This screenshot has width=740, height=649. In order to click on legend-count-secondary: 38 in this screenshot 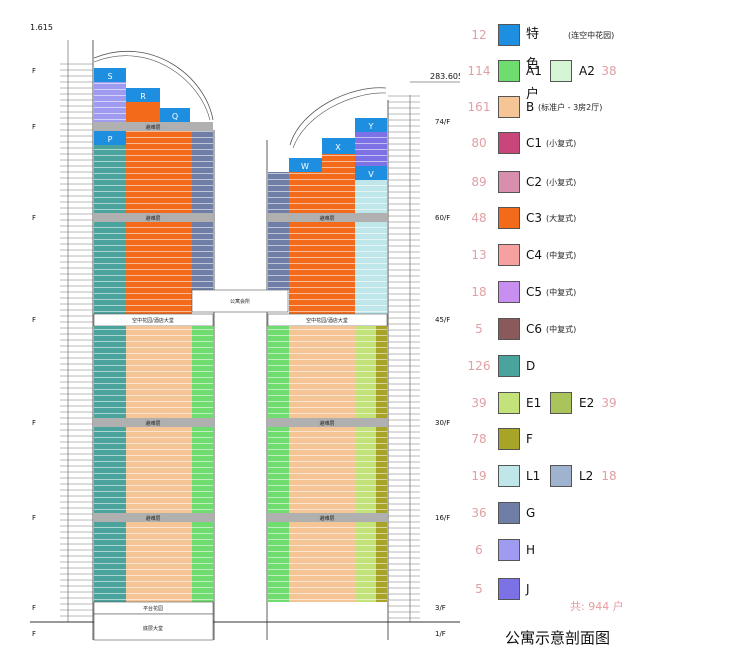, I will do `click(609, 71)`.